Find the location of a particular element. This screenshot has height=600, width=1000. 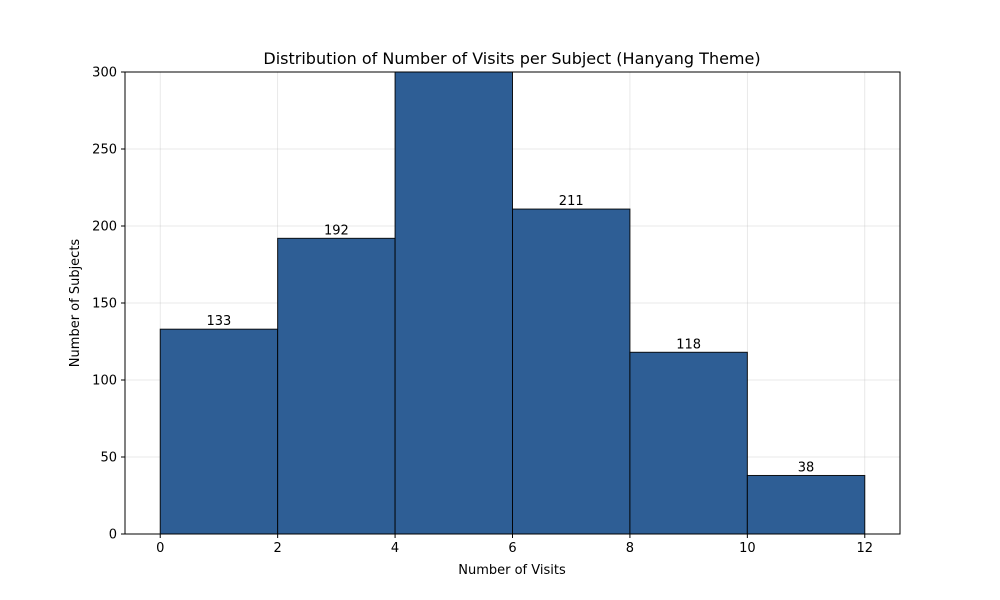

bar-value-label: 38 is located at coordinates (806, 467).